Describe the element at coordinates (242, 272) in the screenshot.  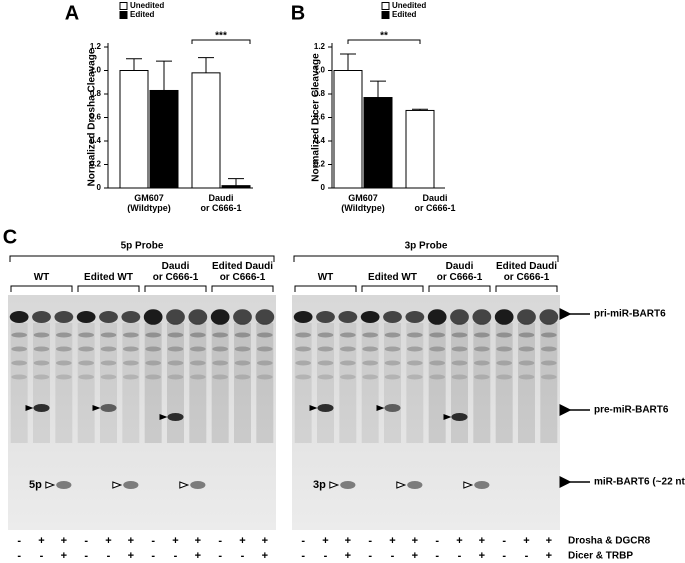
I see `lane-group-label: Edited Daudi or C666-1` at that location.